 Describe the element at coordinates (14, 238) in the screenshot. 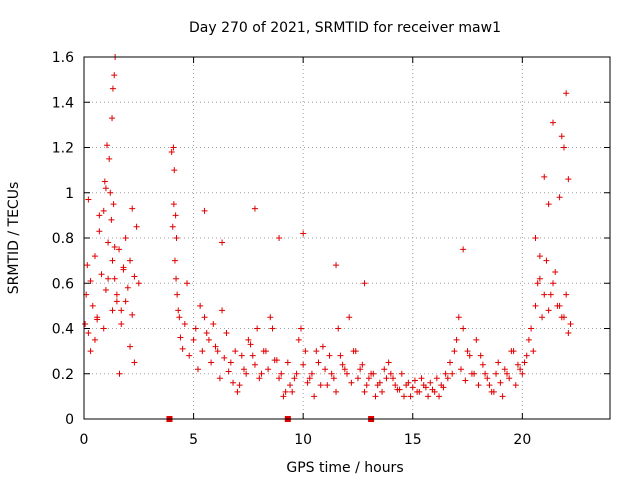

I see `y-axis-label: SRMTID / TECUs` at that location.